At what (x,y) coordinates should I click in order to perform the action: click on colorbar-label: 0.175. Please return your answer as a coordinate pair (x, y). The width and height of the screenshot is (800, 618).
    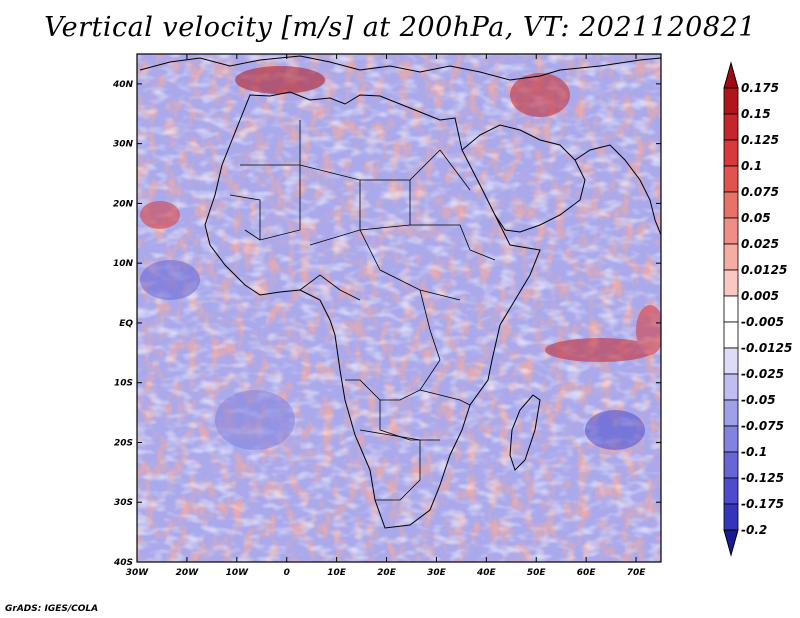
    Looking at the image, I should click on (760, 88).